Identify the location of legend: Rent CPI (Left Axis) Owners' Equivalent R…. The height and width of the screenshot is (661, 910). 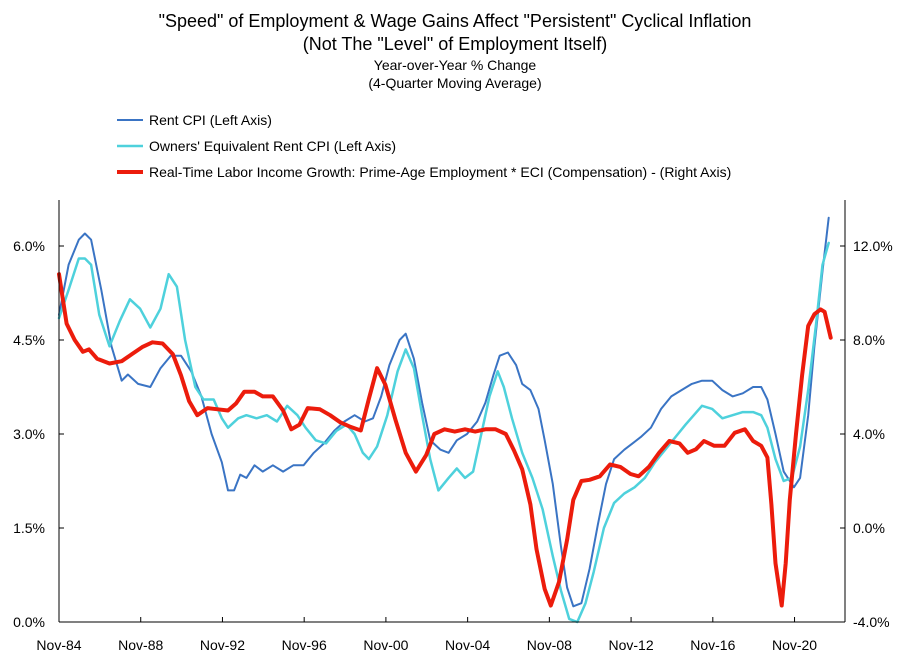
(424, 146).